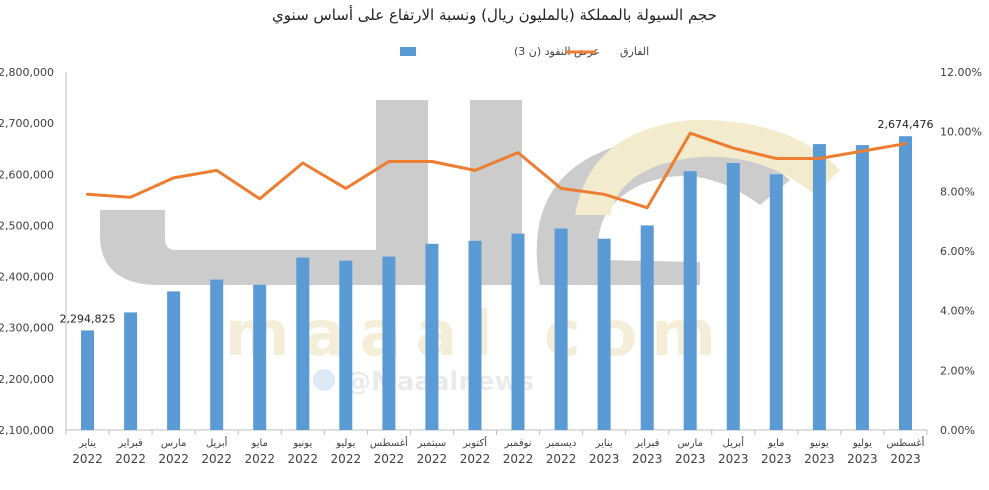  I want to click on right-axis-ticks: 0.00% 2.00% 4.00% 6.00% 8.00% 10.00% 12.00%, so click(961, 251).